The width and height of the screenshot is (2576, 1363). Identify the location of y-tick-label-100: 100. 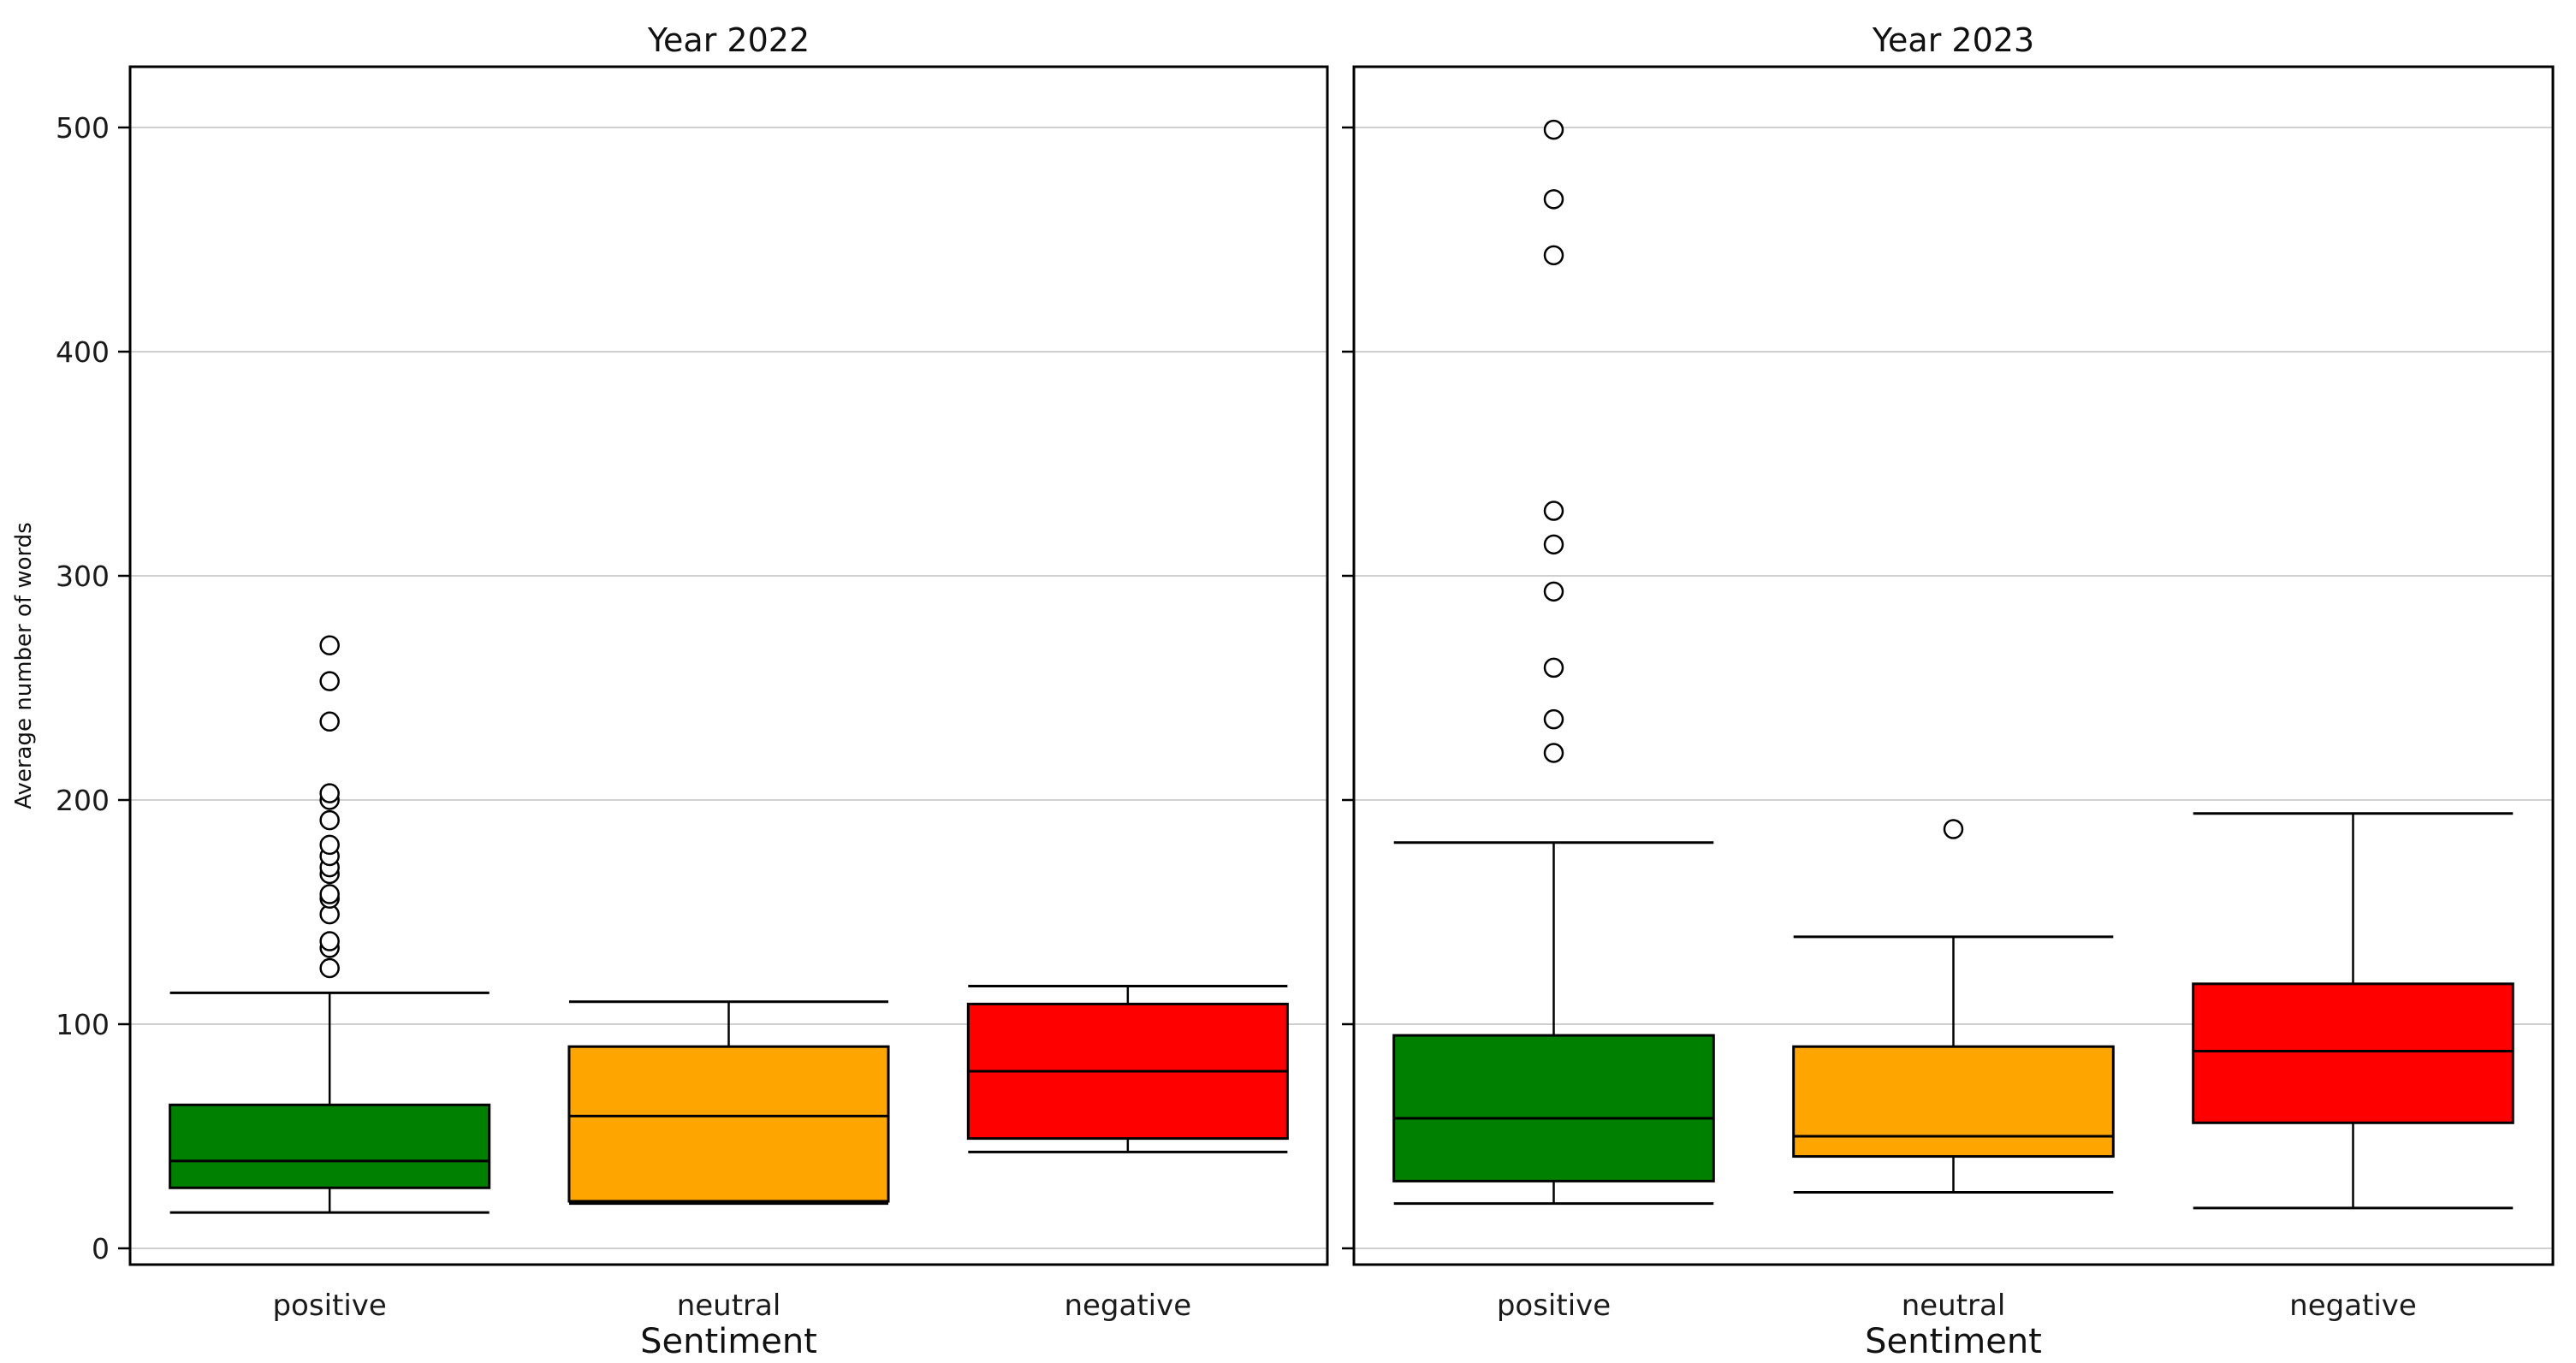
(83, 1025).